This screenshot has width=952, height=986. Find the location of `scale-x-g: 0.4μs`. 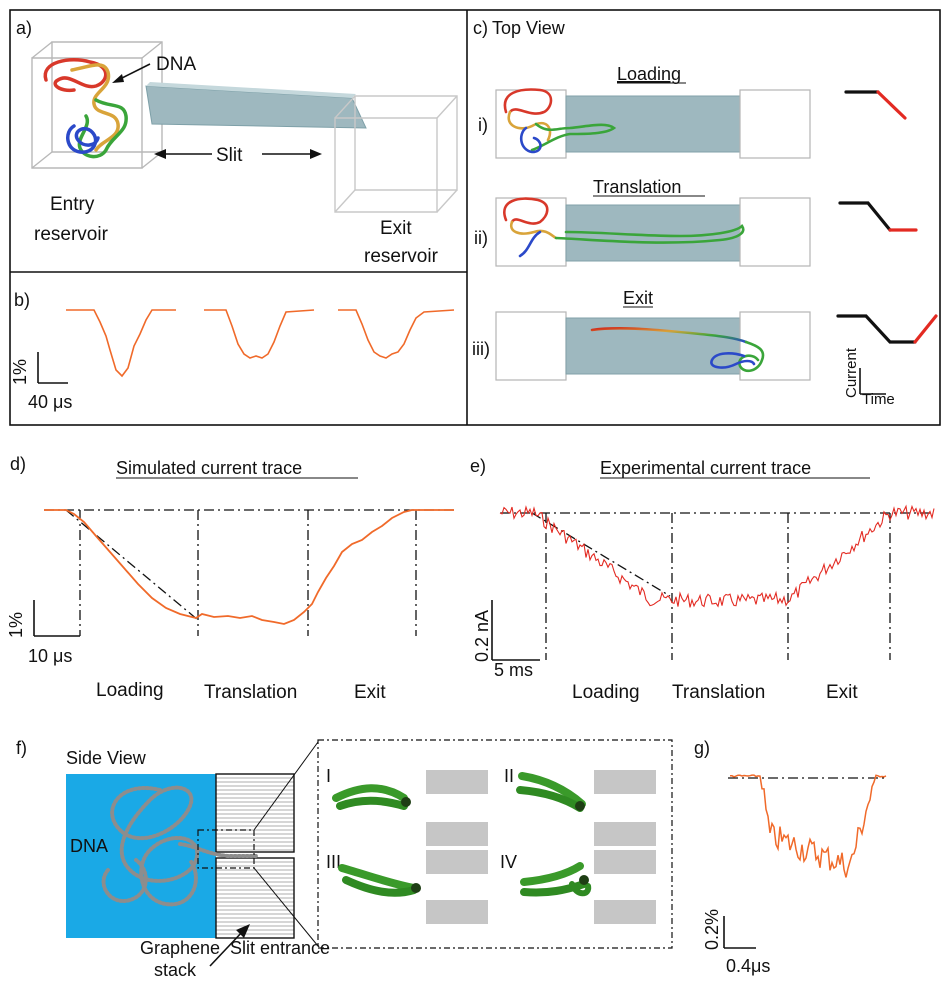

scale-x-g: 0.4μs is located at coordinates (748, 966).